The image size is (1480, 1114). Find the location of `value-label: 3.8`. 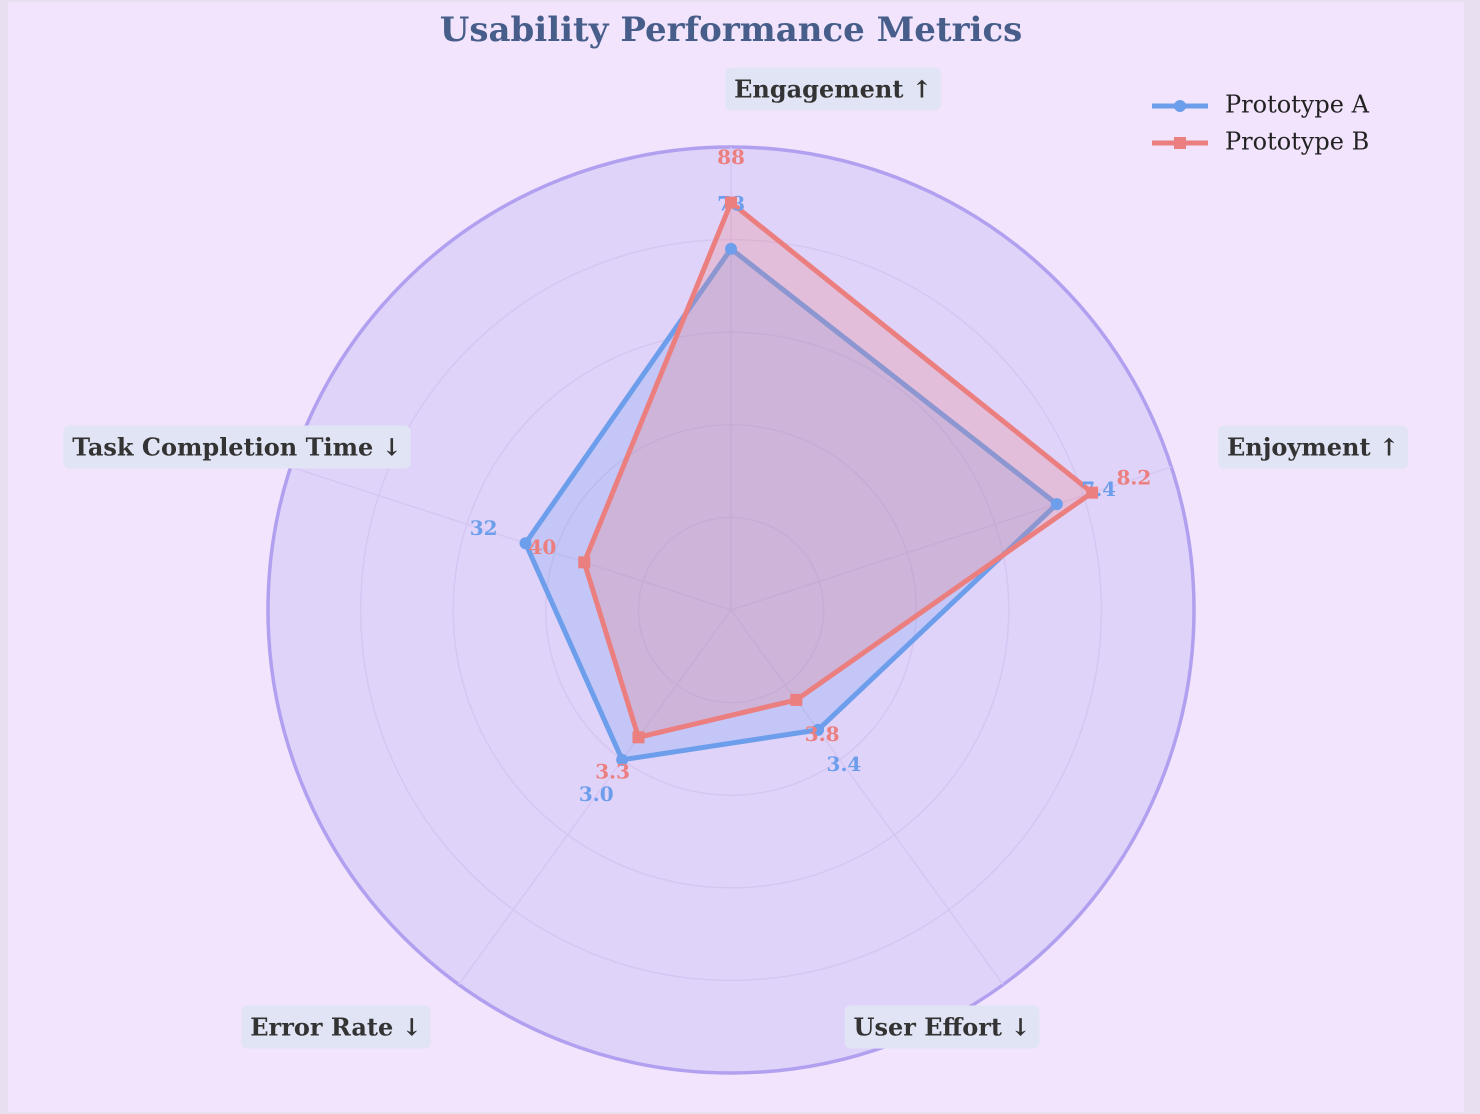

value-label: 3.8 is located at coordinates (822, 734).